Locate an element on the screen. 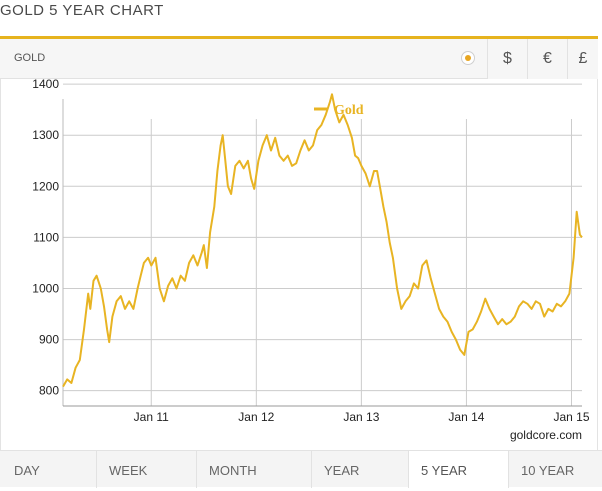 Image resolution: width=602 pixels, height=491 pixels. x-tick-label: Jan 12 is located at coordinates (256, 417).